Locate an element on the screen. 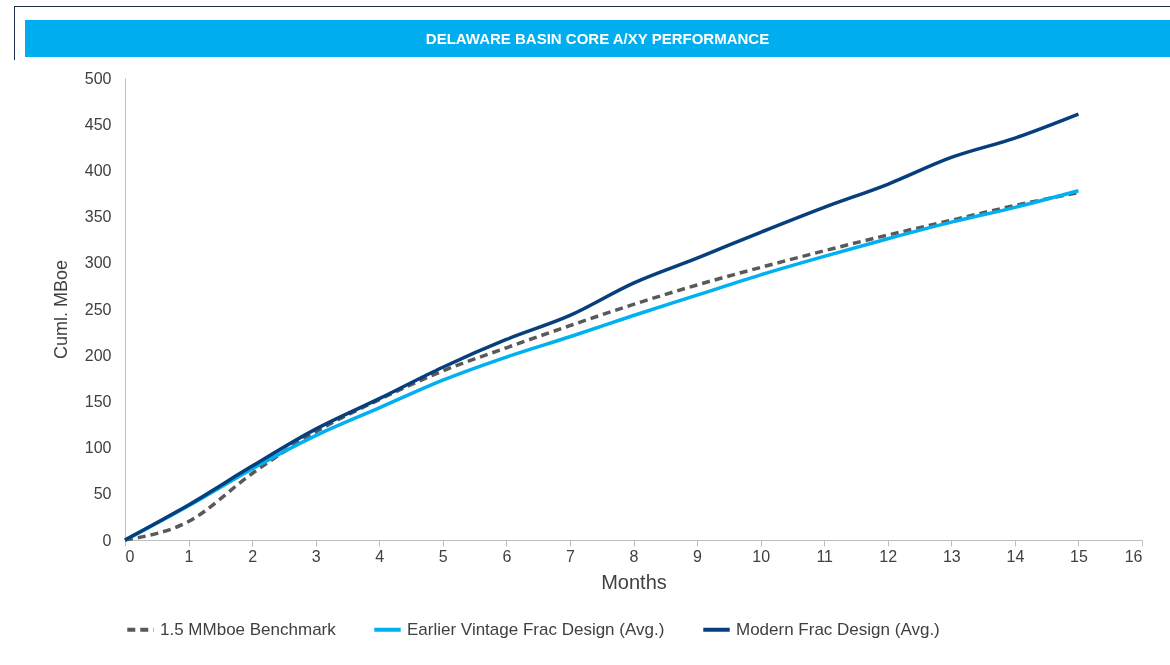  y-tick-label: 250 is located at coordinates (98, 309).